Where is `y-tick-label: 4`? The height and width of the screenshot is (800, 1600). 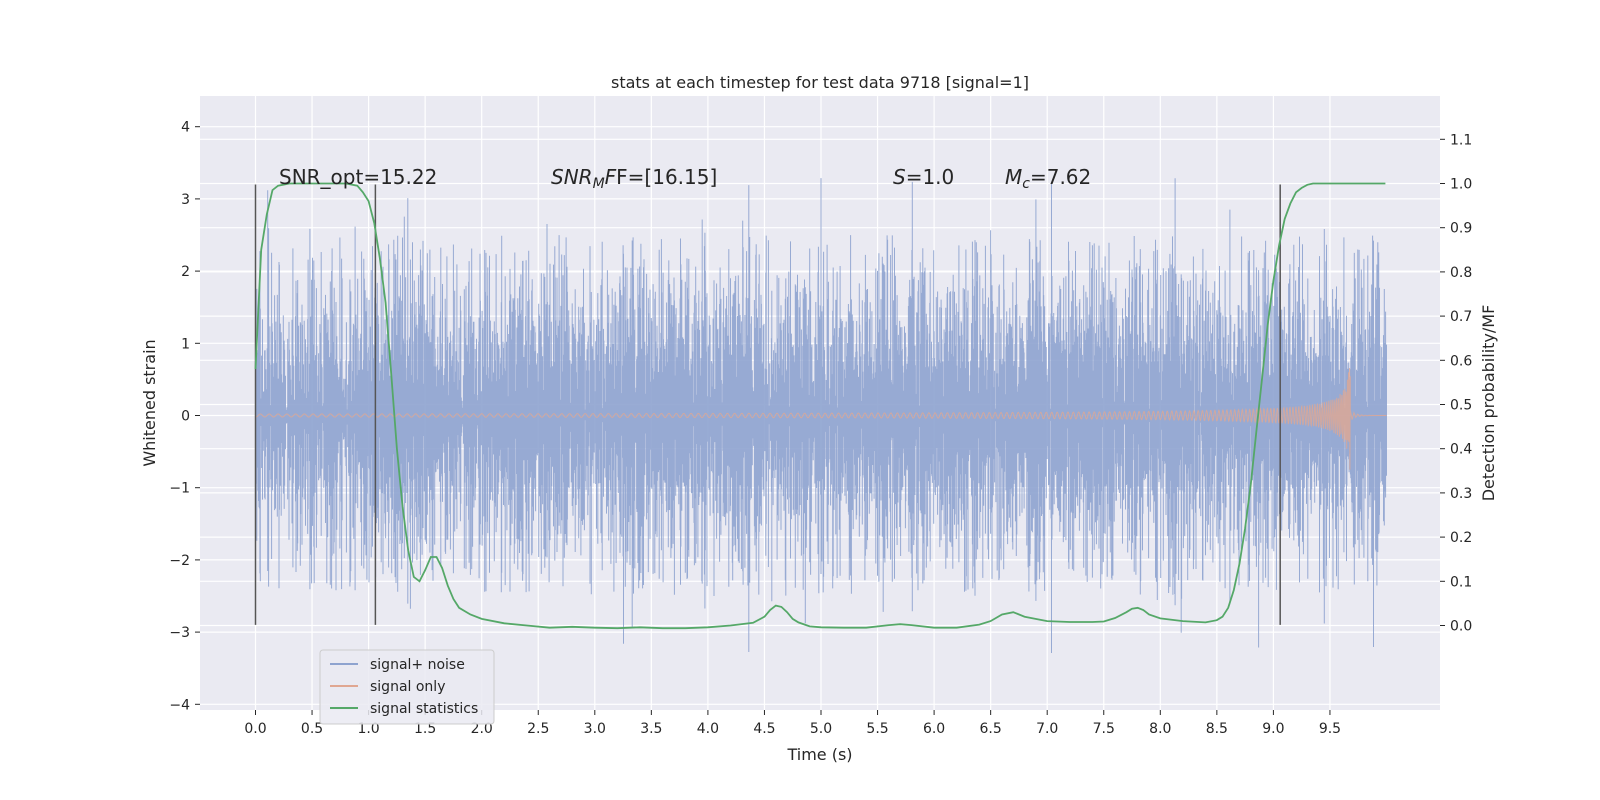
y-tick-label: 4 is located at coordinates (185, 128).